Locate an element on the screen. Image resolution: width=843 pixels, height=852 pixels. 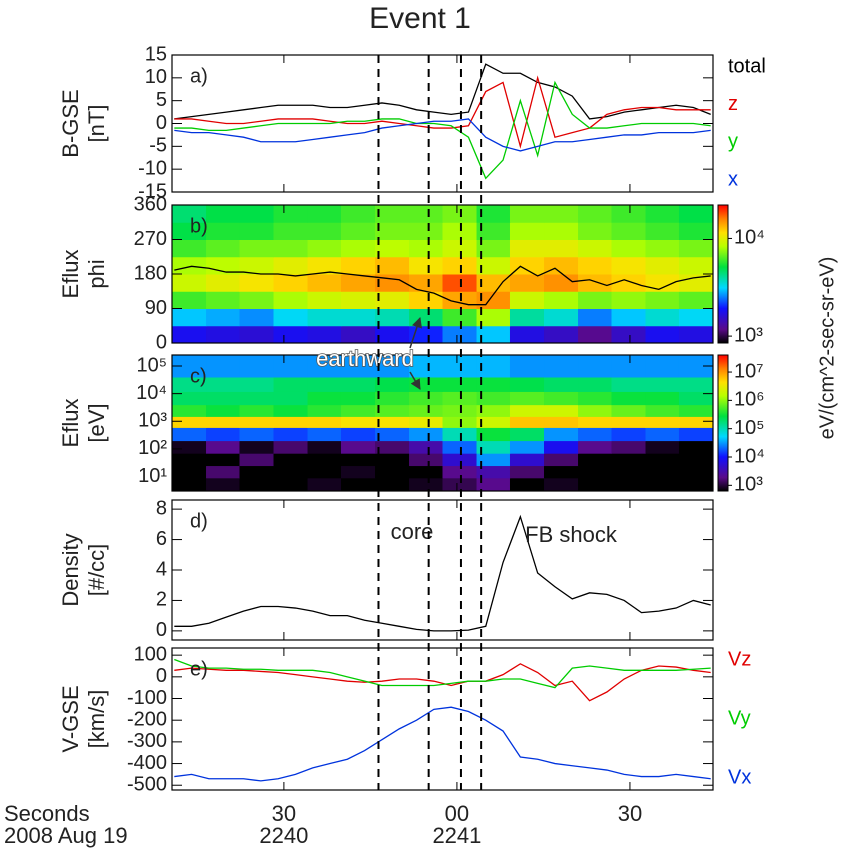
y-axis-label: [#/cc] is located at coordinates (96, 570).